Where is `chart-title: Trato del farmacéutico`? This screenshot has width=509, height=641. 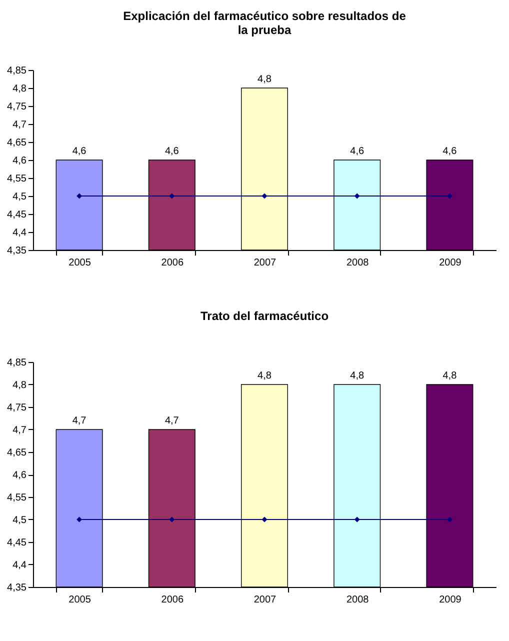
chart-title: Trato del farmacéutico is located at coordinates (264, 316).